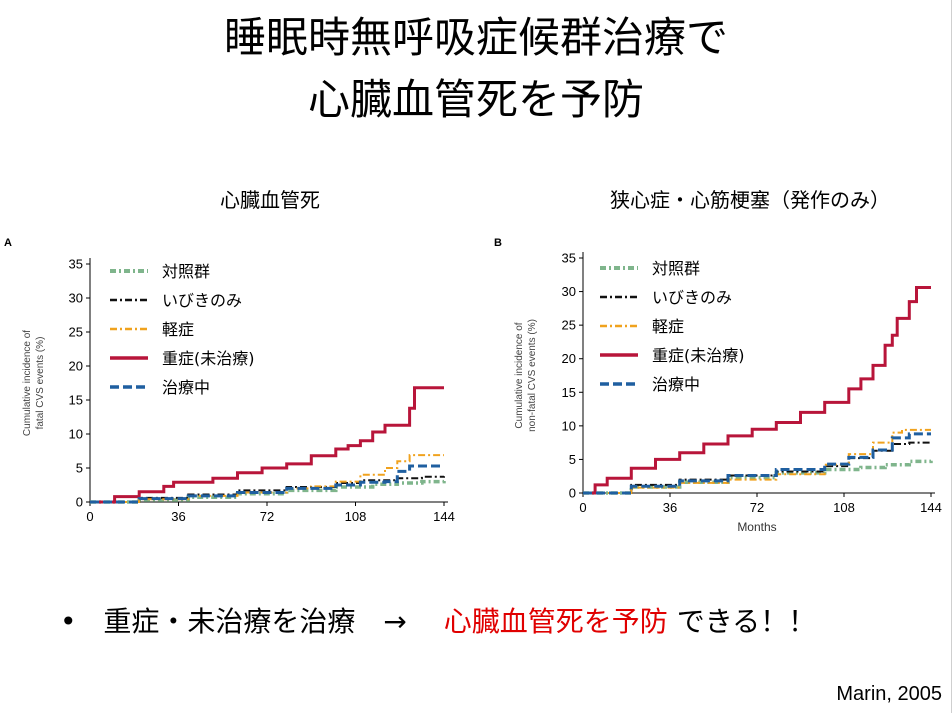  What do you see at coordinates (750, 200) in the screenshot?
I see `chart-b-subtitle: 狭心症・心筋梗塞（発作のみ）` at bounding box center [750, 200].